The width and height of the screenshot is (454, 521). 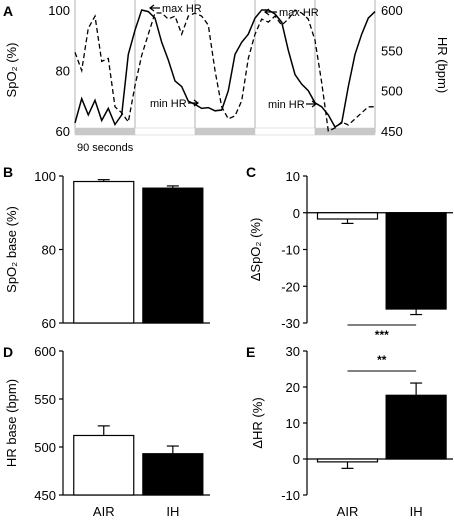 I want to click on panel-a-ylabel-right: HR (bpm), so click(x=442, y=65).